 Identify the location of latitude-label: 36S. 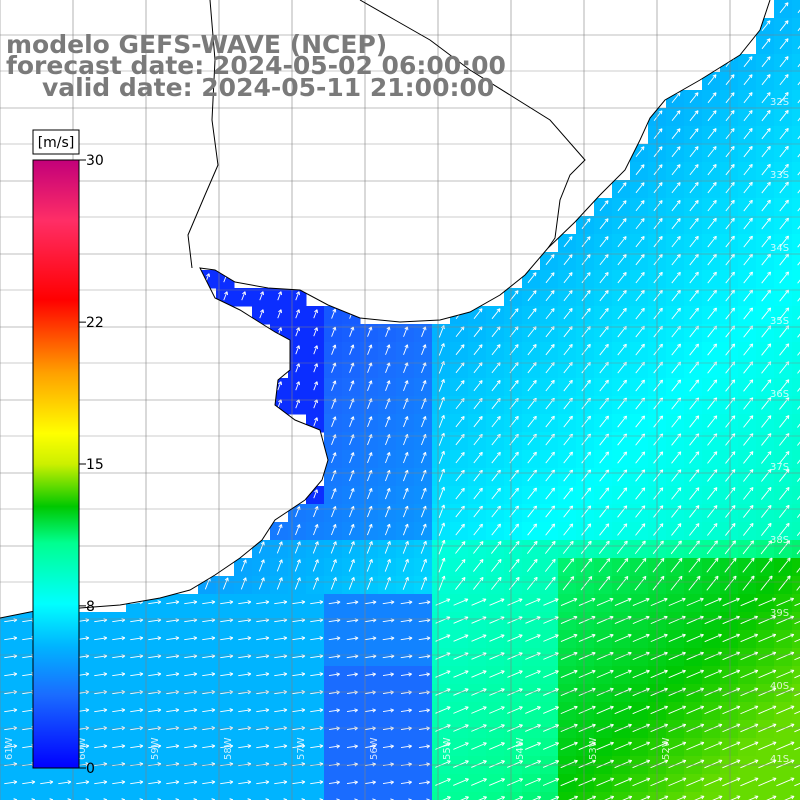
(779, 394).